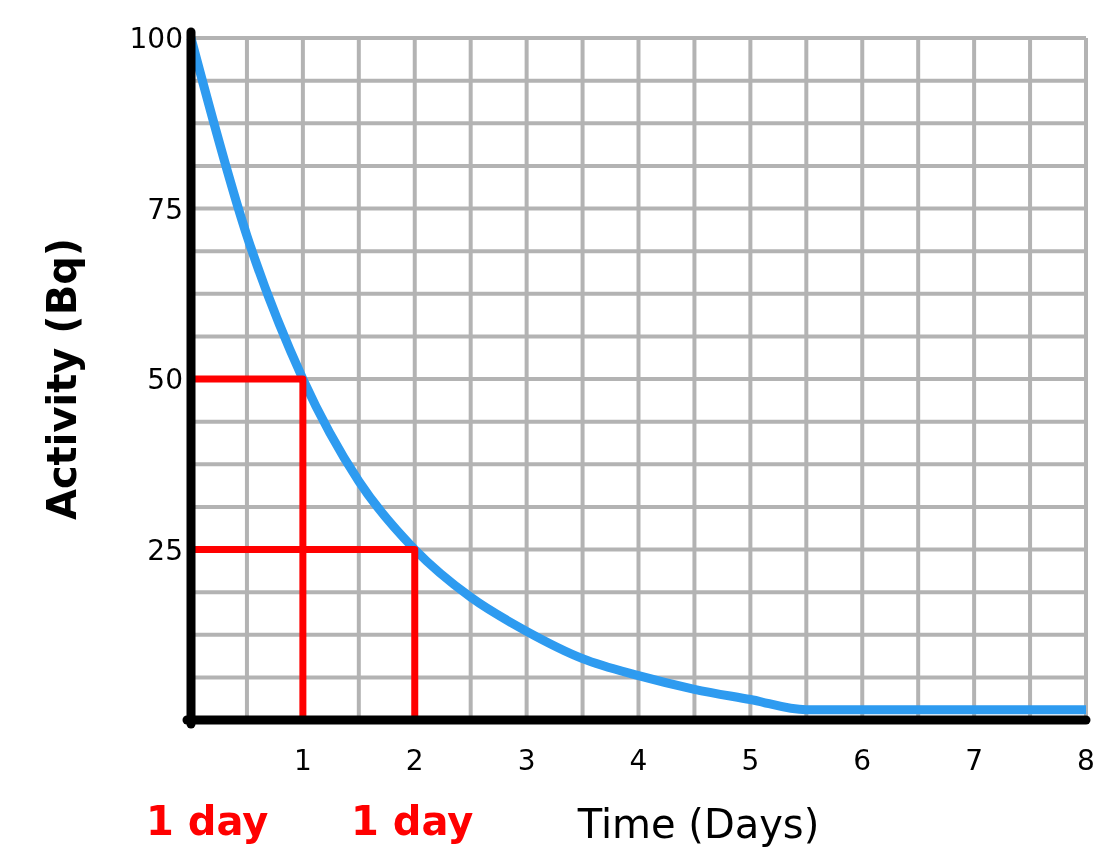 This screenshot has width=1099, height=859. I want to click on x-tick-label: 7, so click(974, 760).